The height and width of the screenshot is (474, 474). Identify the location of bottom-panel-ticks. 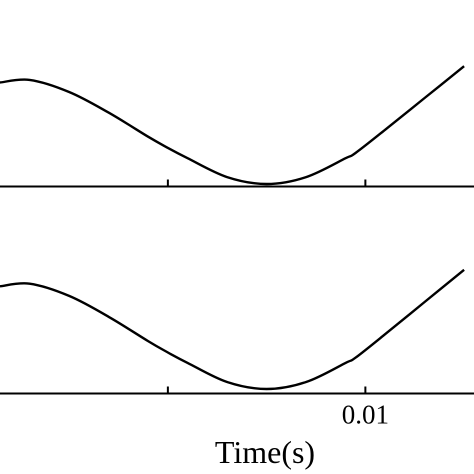
(266, 390).